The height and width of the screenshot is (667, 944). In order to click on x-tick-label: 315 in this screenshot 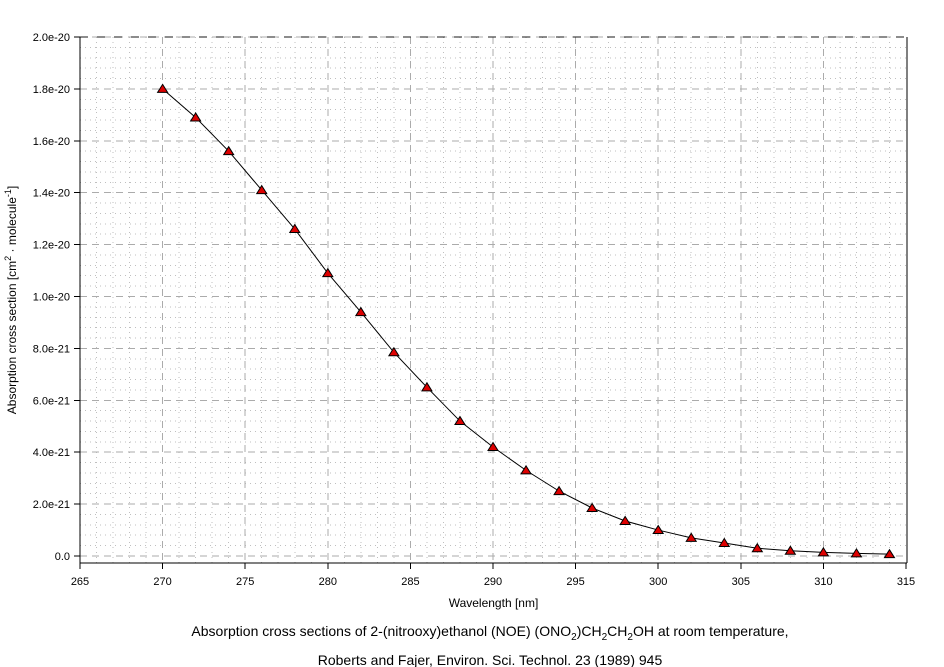, I will do `click(906, 582)`.